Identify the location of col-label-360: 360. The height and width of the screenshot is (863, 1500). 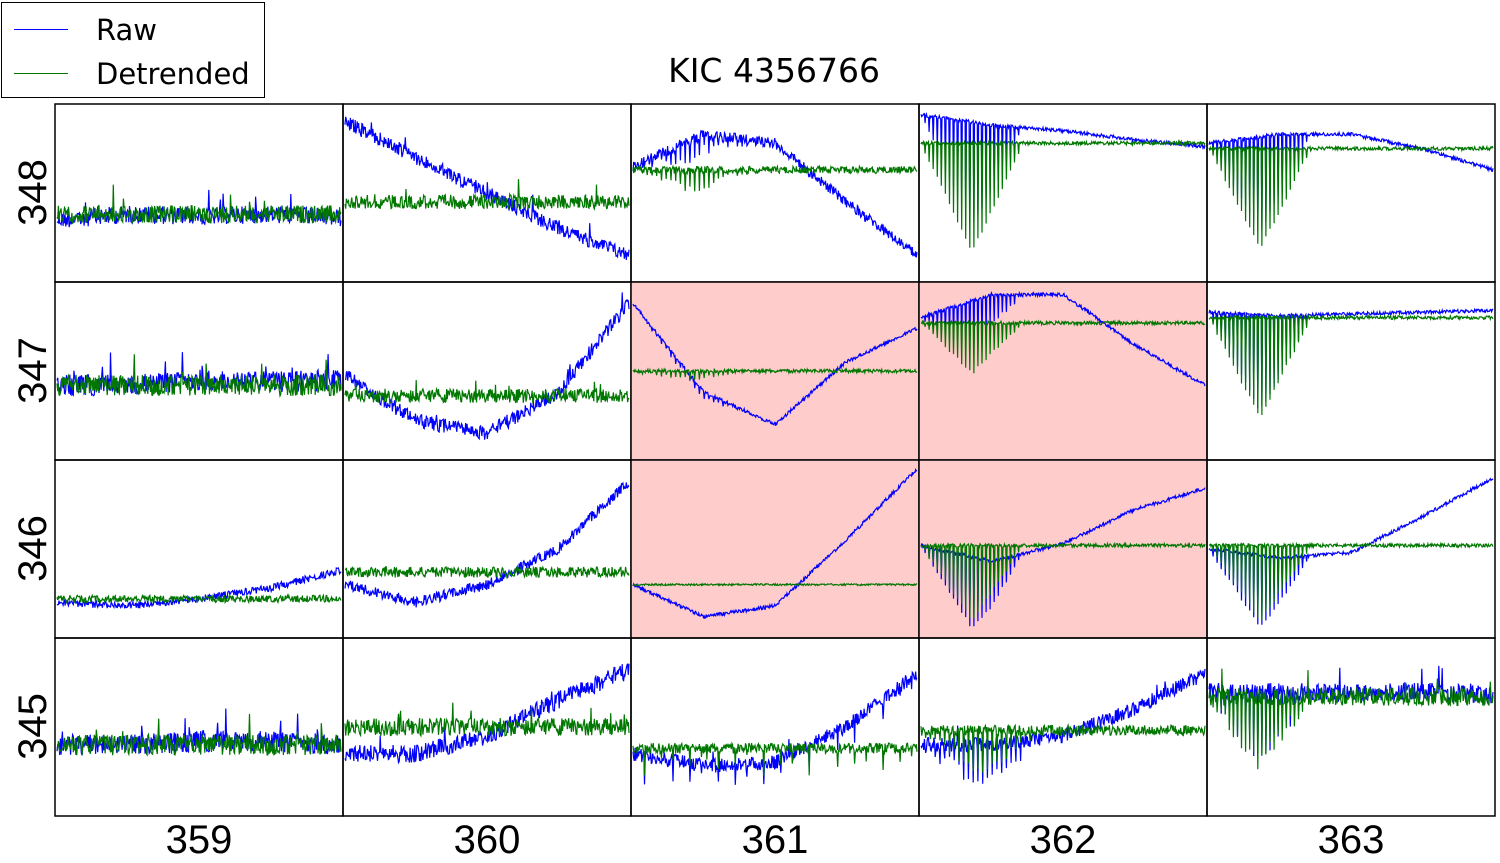
(487, 840).